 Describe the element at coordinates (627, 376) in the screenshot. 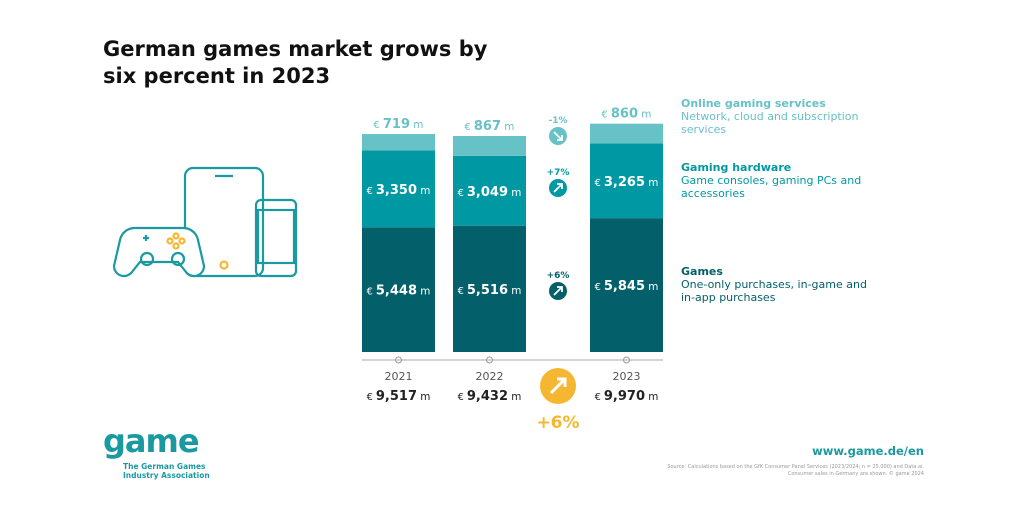

I see `year-label: 2023` at that location.